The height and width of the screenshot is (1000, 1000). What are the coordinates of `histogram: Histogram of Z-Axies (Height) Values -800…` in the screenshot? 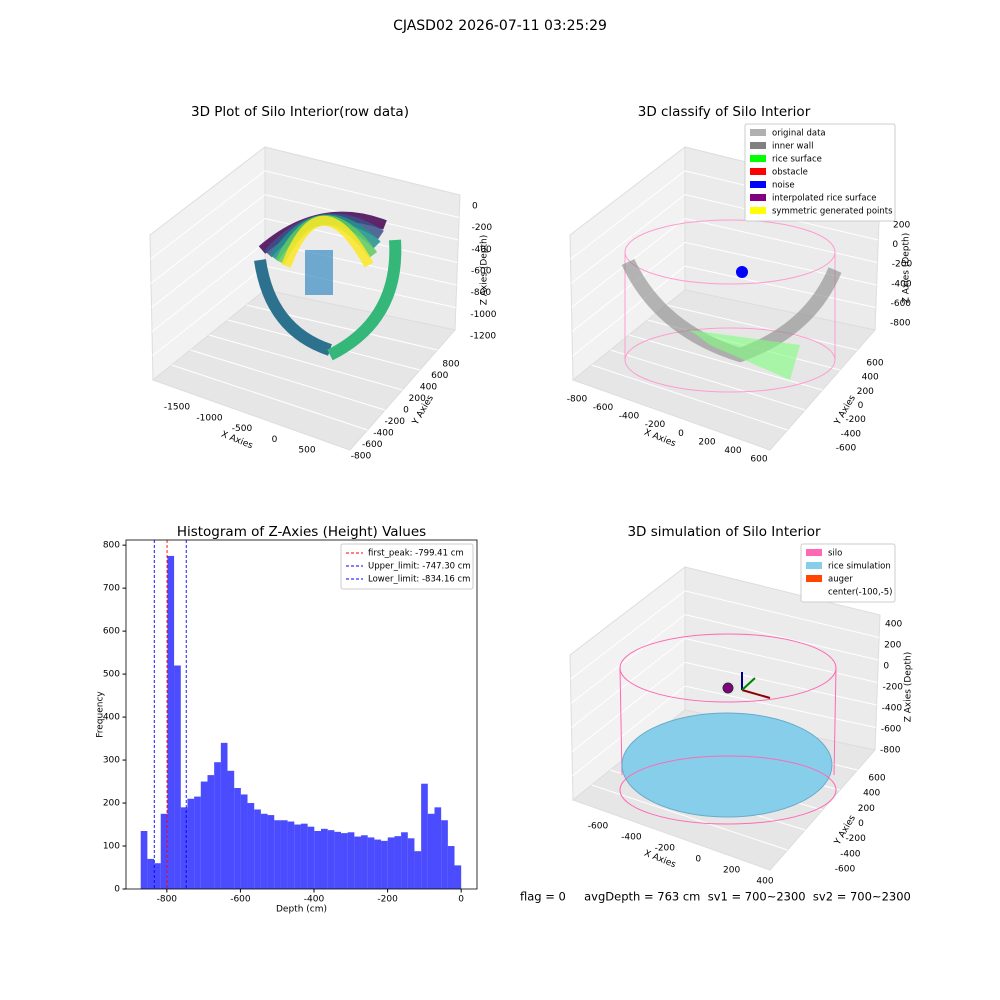 It's located at (287, 719).